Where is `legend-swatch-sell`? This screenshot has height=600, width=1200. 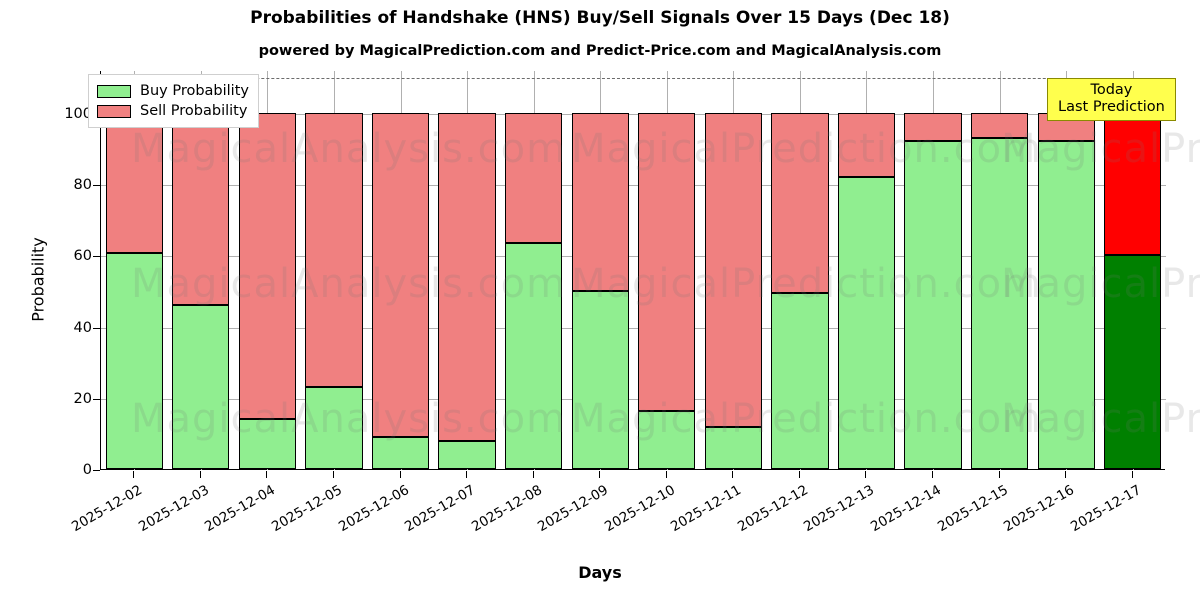 legend-swatch-sell is located at coordinates (114, 111).